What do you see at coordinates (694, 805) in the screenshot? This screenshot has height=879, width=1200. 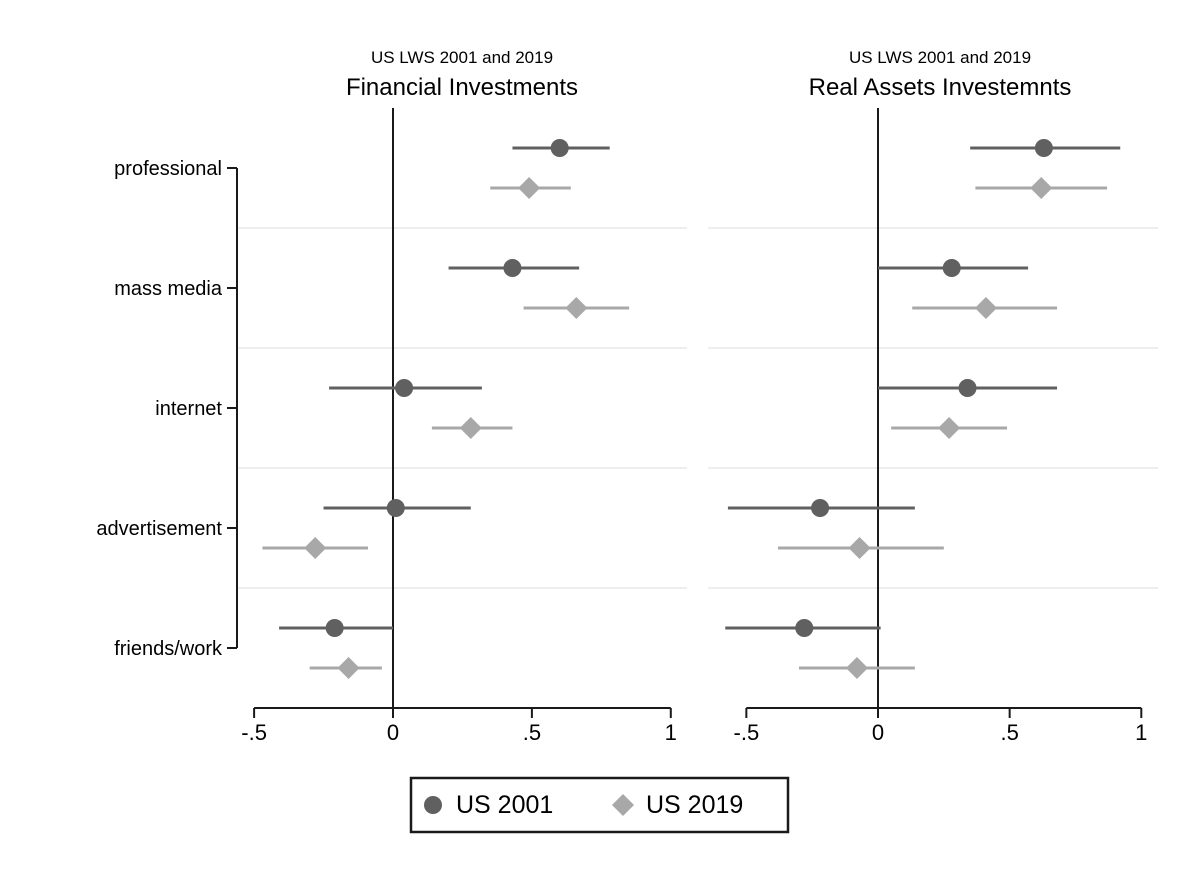 I see `legend-label-us-2019: US 2019` at bounding box center [694, 805].